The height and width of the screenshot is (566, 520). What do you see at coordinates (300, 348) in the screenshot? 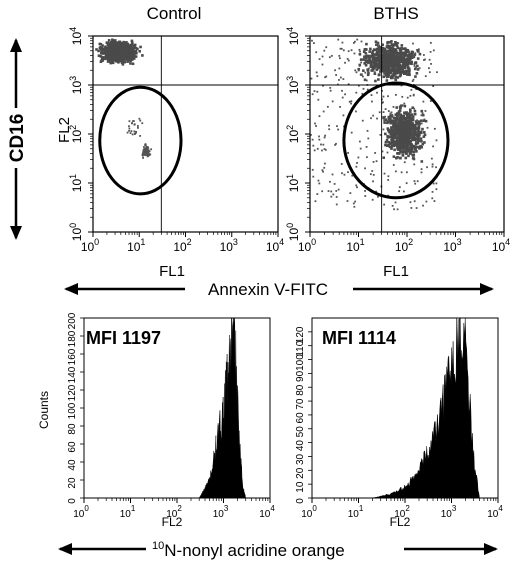
I see `y-tick-label: 110` at bounding box center [300, 348].